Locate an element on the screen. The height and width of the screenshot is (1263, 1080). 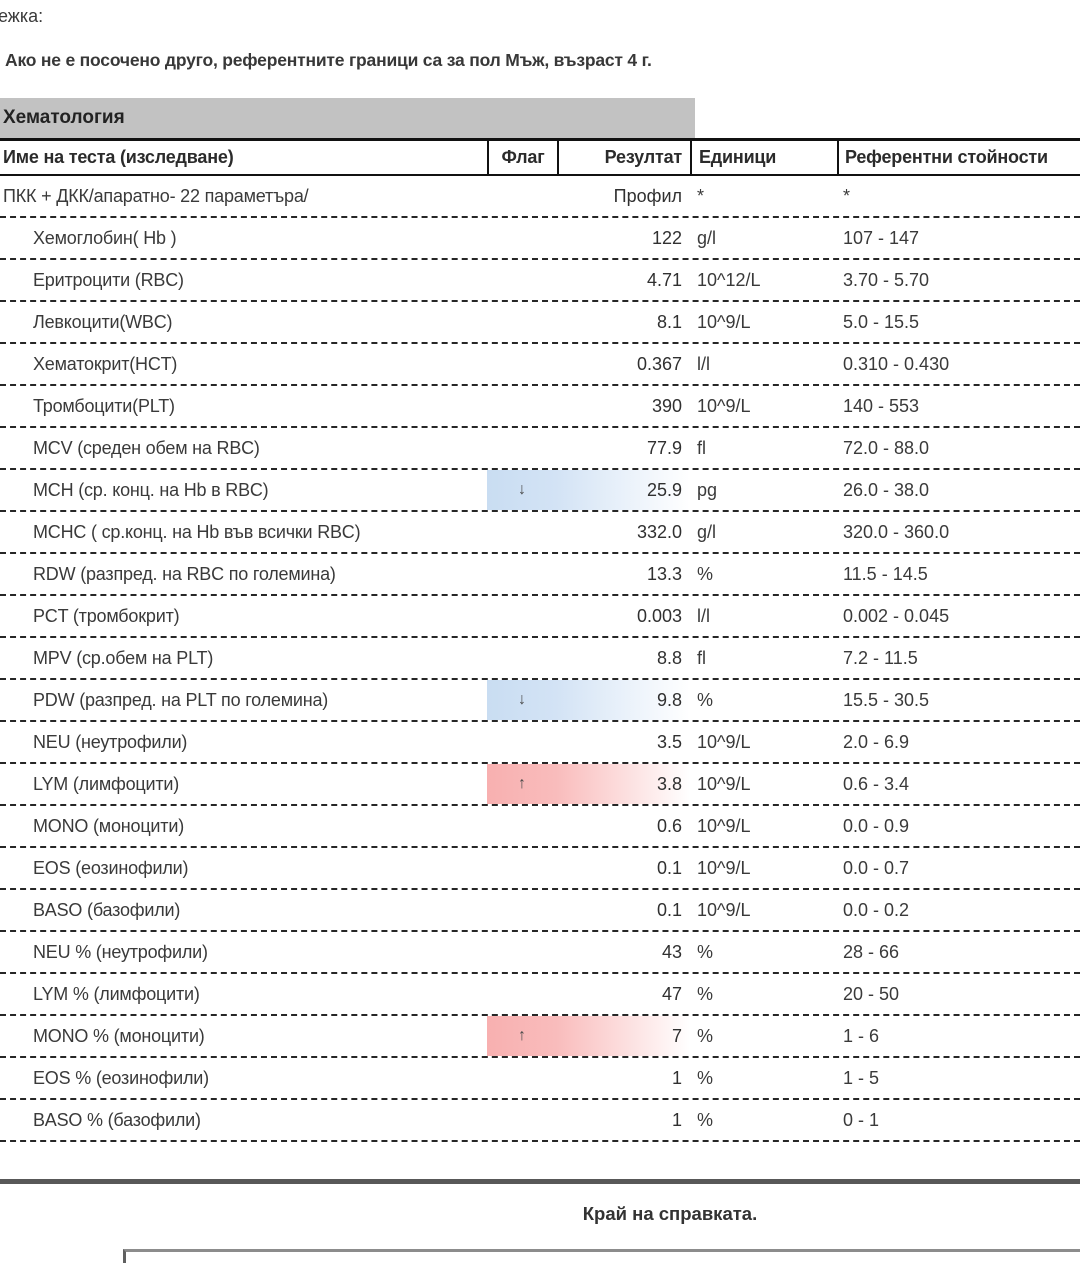
section-title: Хематология is located at coordinates (64, 117).